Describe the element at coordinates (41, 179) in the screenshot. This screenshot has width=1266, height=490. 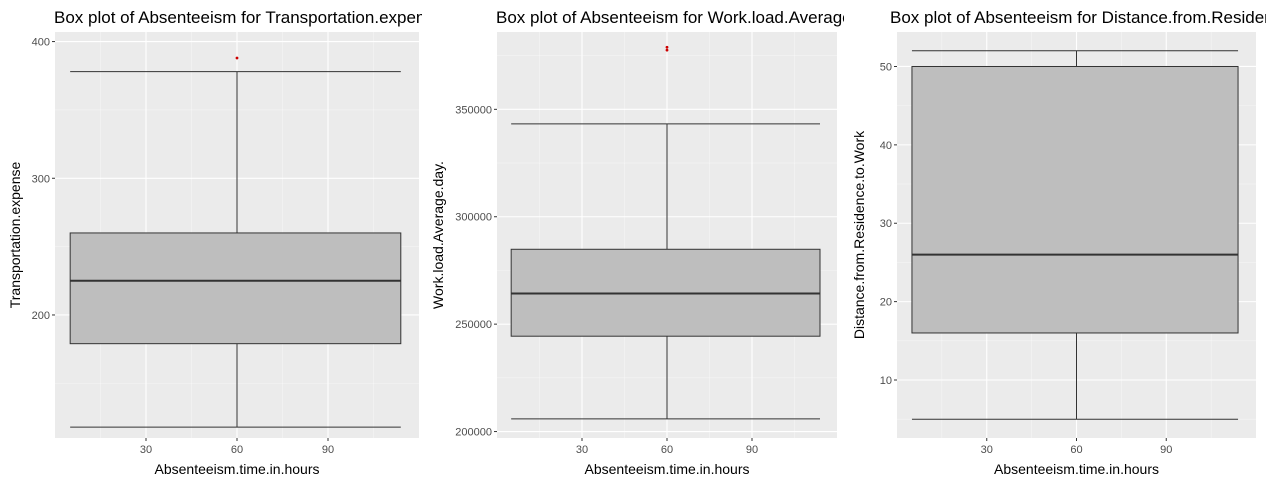
I see `y-tick-label: 300` at that location.